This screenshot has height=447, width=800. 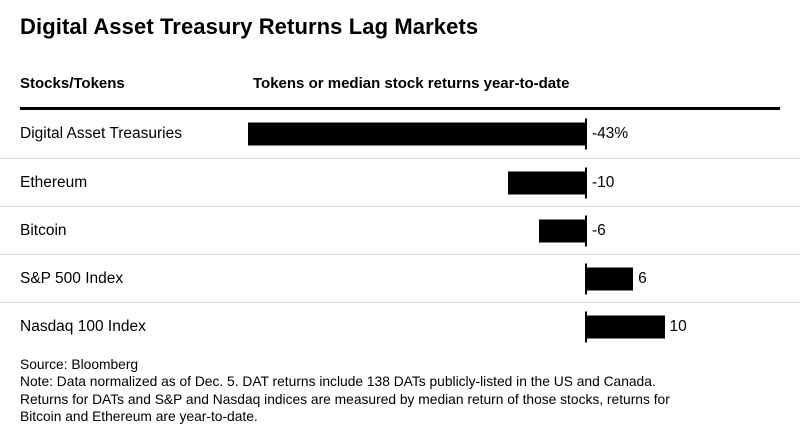 I want to click on bar-row: Digital Asset Treasuries -43%, so click(x=400, y=134).